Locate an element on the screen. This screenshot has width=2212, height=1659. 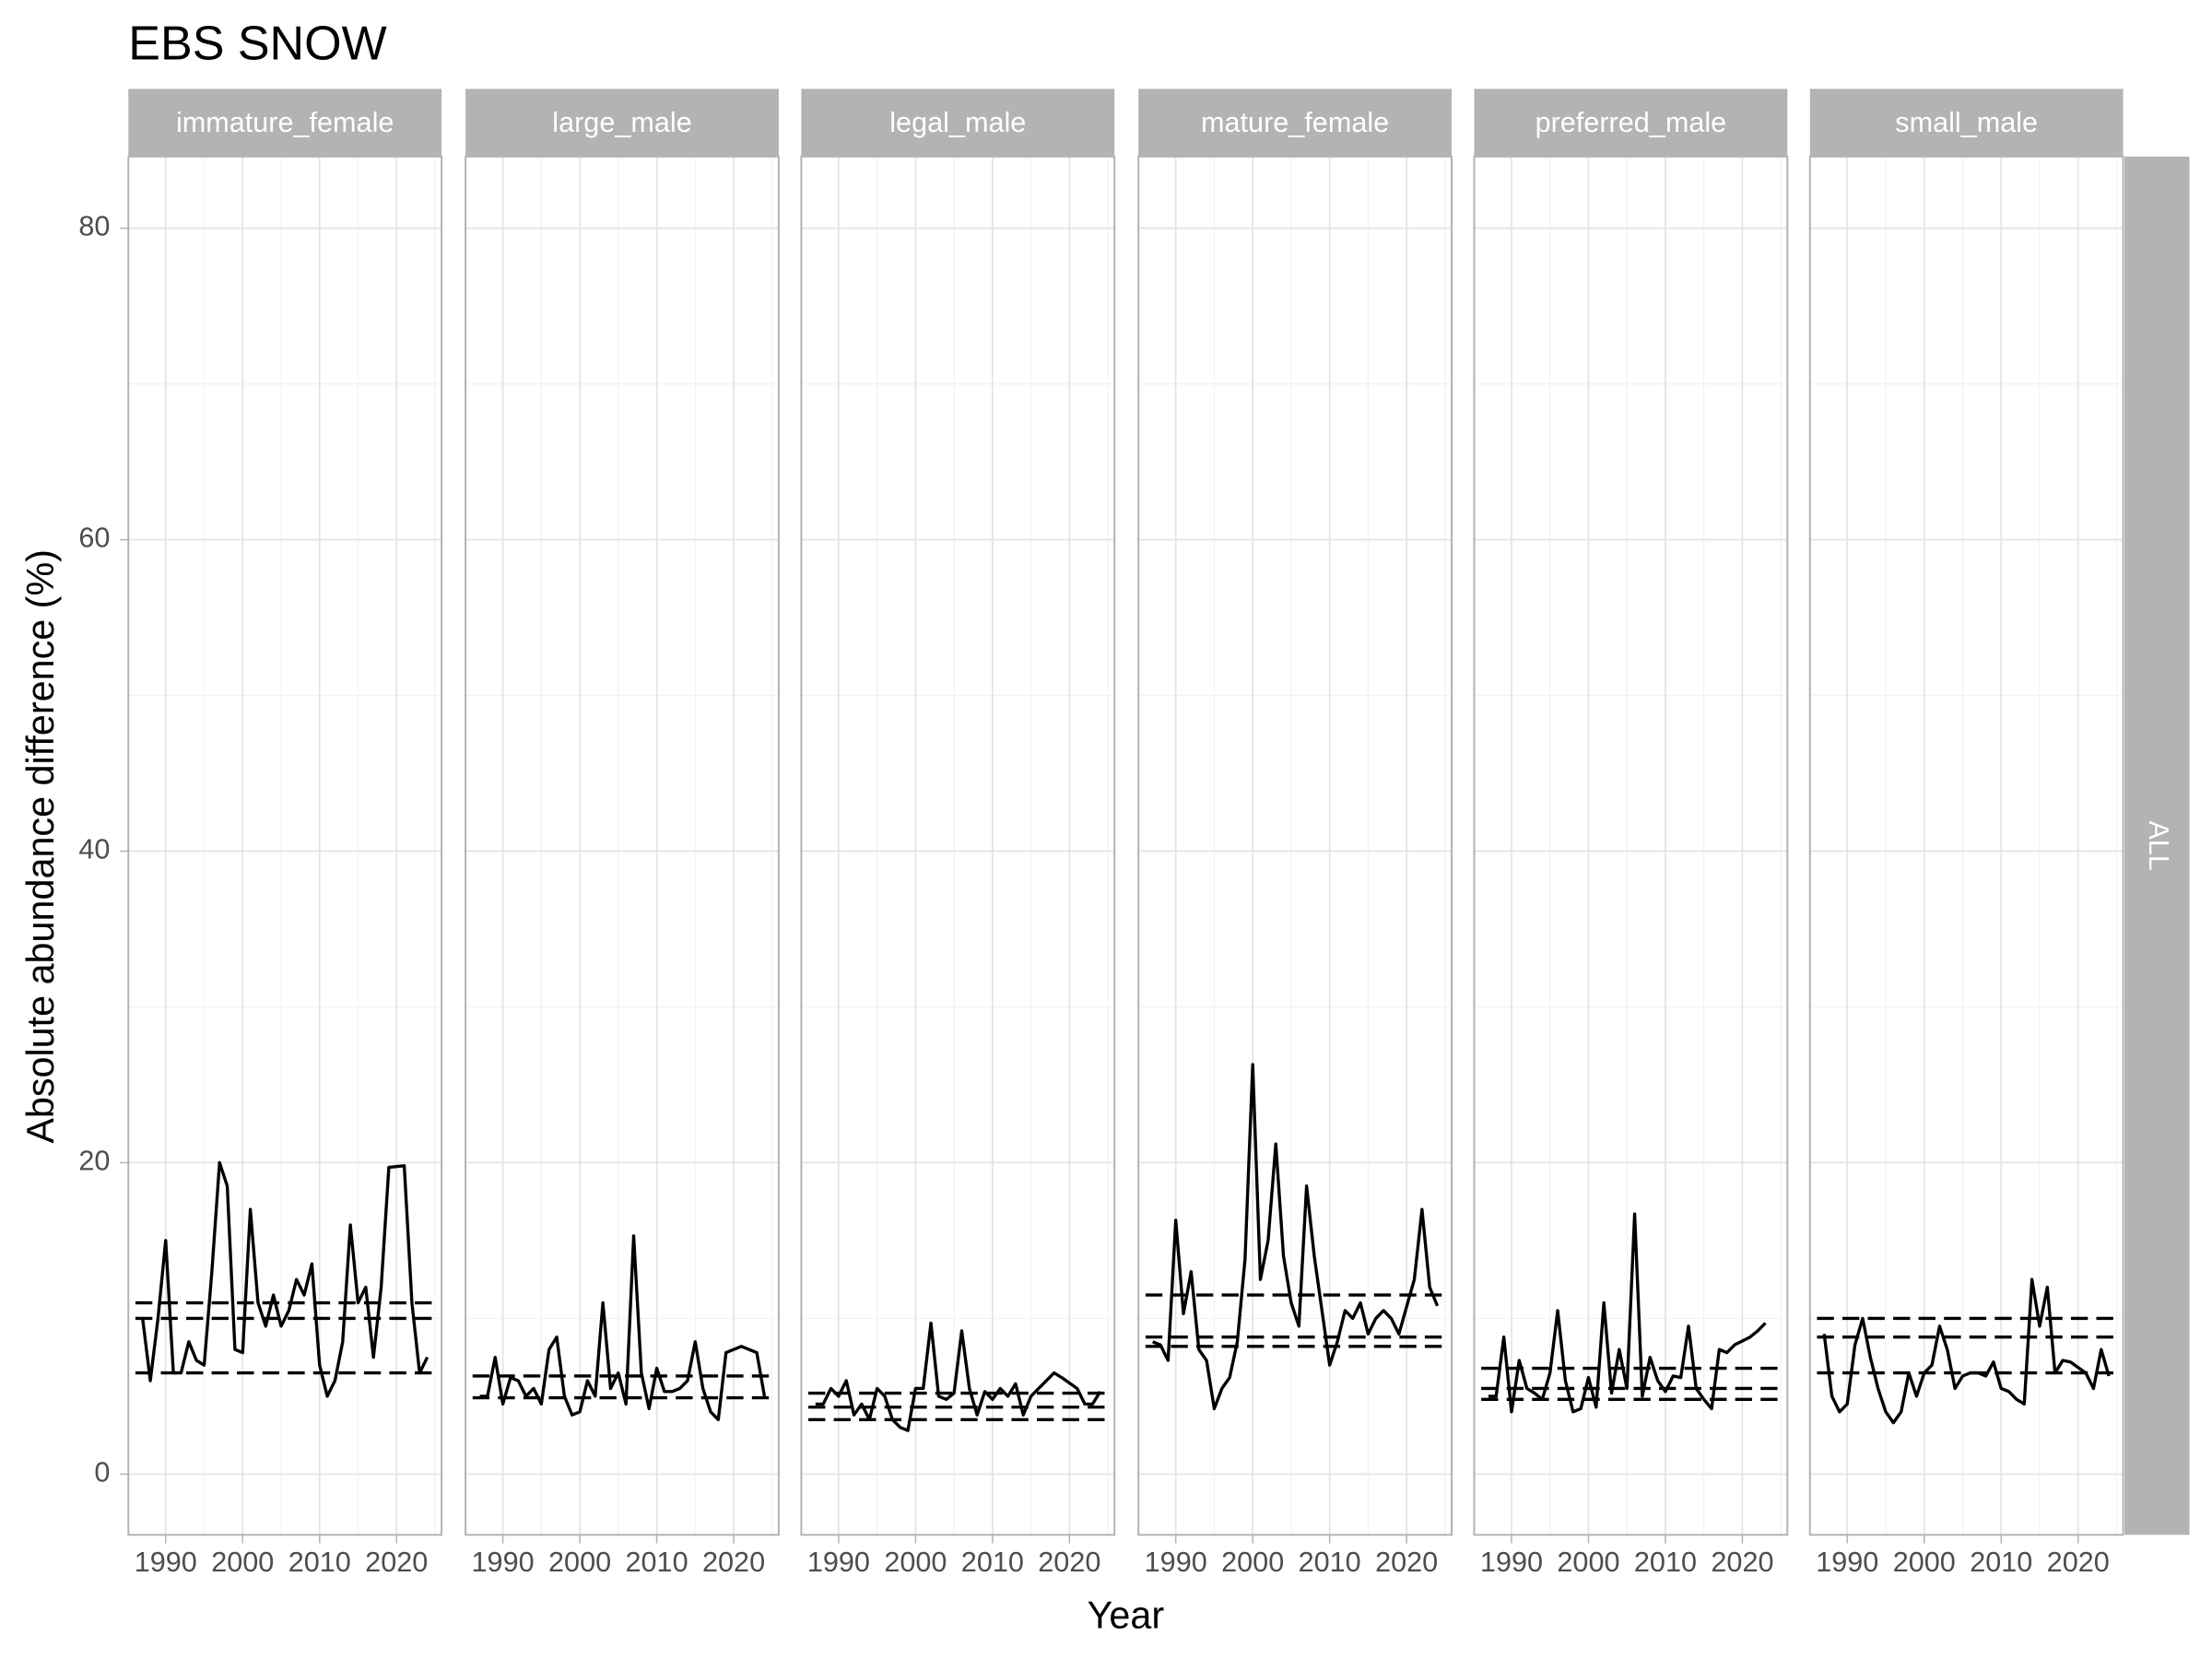
row-strip is located at coordinates (2157, 845).